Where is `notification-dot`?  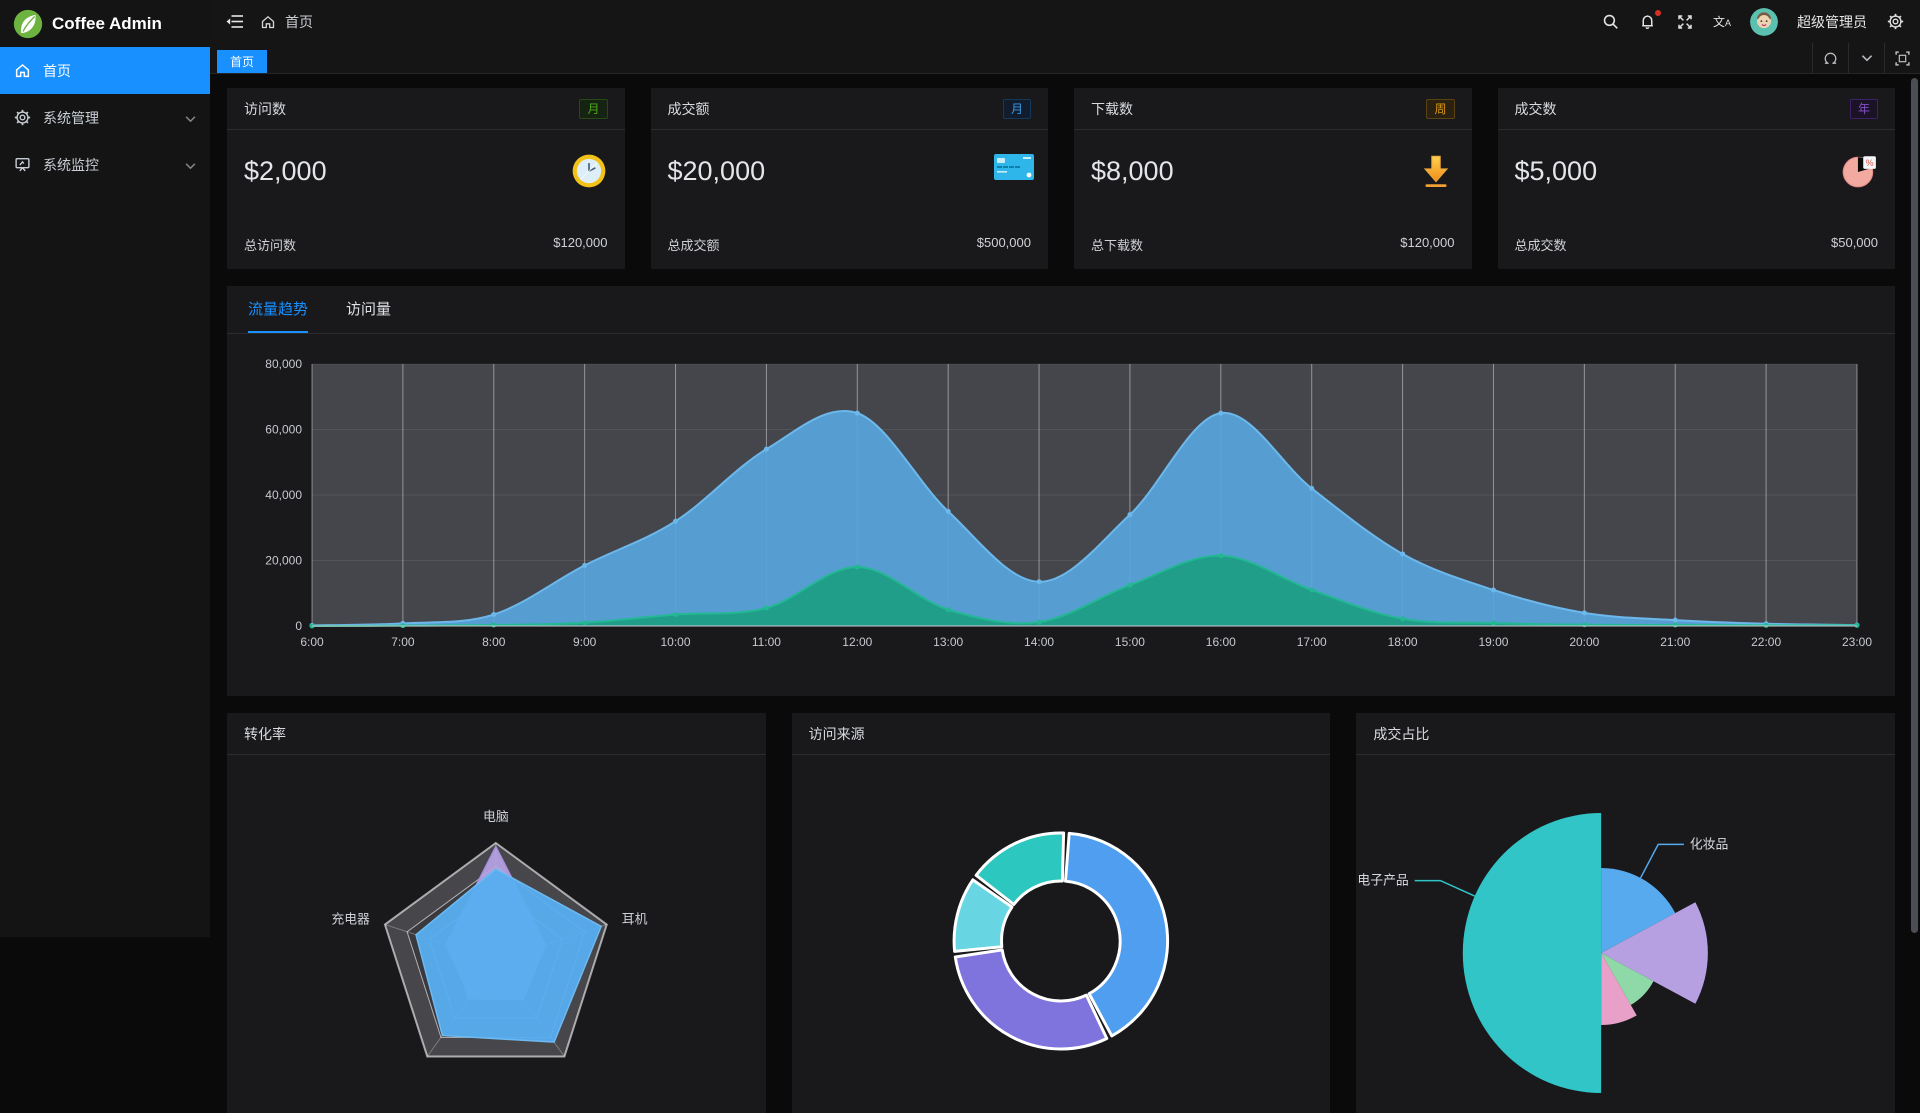
notification-dot is located at coordinates (1657, 12).